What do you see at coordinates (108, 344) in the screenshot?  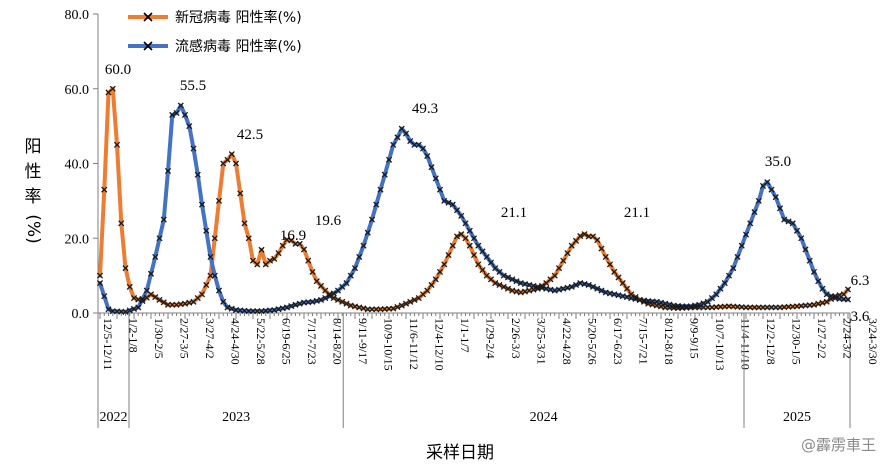 I see `x-tick-label: 12/5-12/11` at bounding box center [108, 344].